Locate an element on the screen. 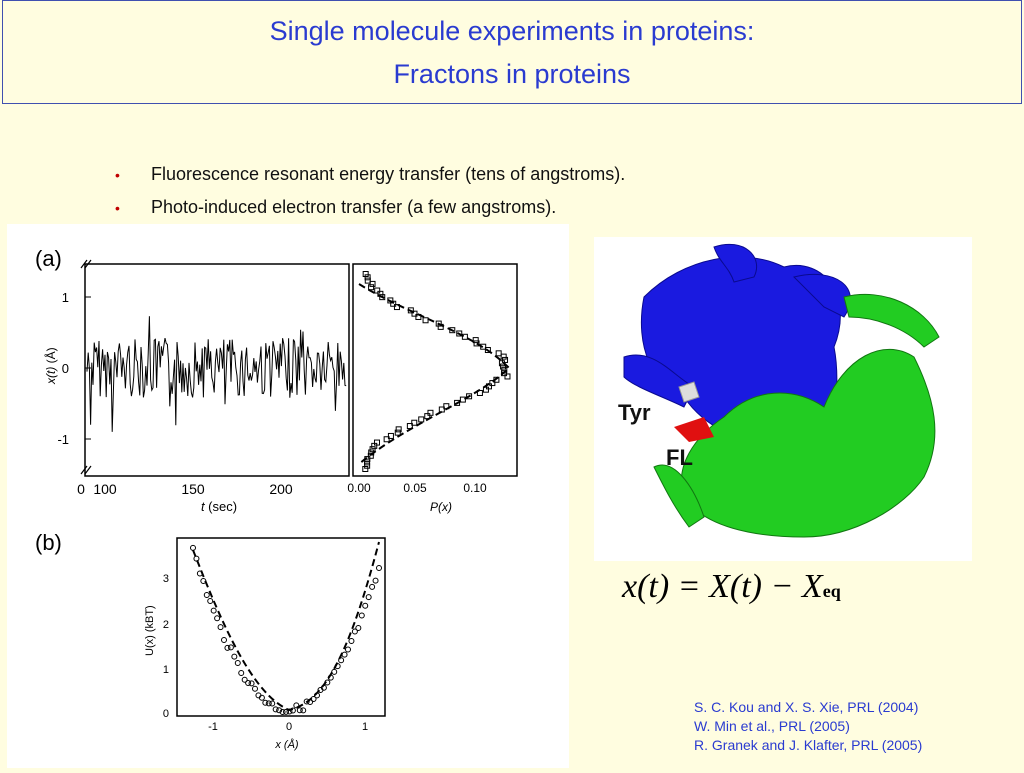 Image resolution: width=1024 pixels, height=773 pixels. equation-main: x(t) = X(t) − X is located at coordinates (722, 586).